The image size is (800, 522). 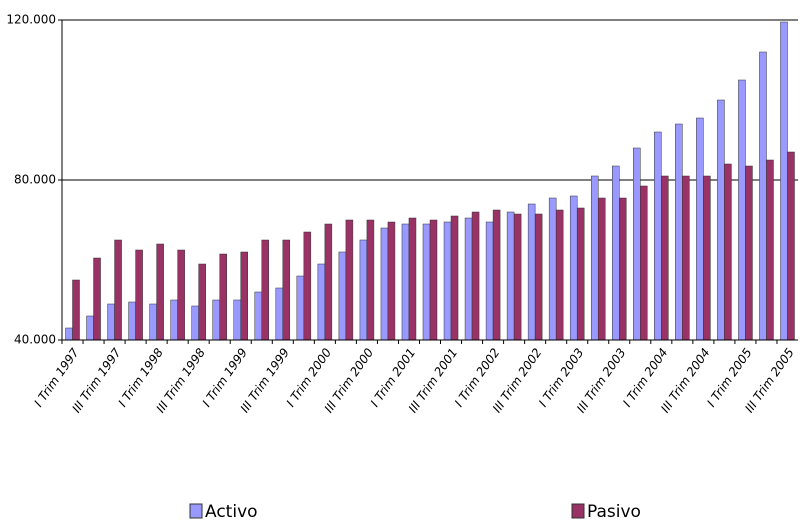 I want to click on legend-label: Pasivo, so click(x=614, y=512).